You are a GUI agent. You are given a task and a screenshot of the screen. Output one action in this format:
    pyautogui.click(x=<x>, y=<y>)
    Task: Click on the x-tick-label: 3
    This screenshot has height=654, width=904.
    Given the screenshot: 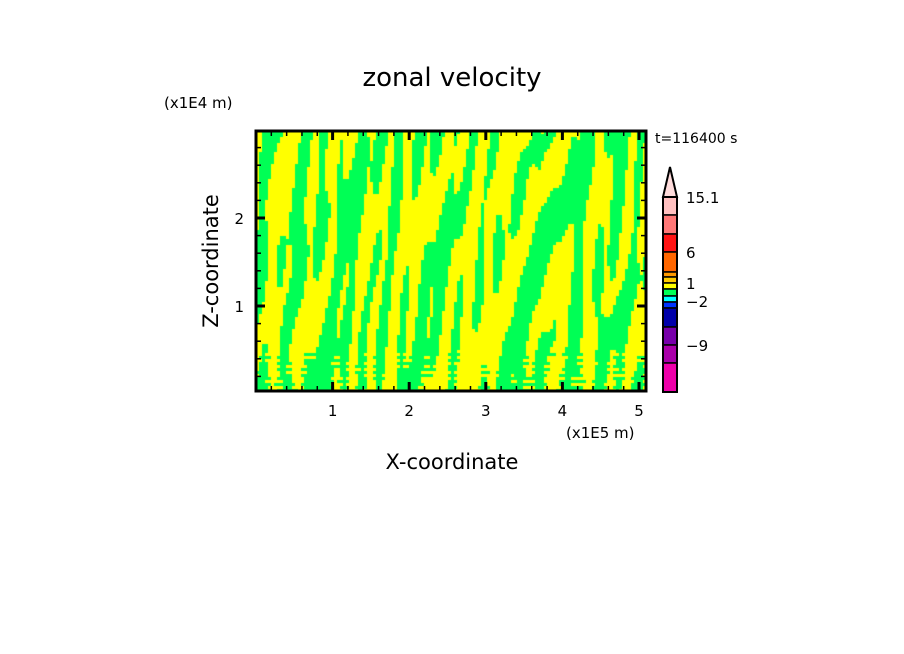 What is the action you would take?
    pyautogui.click(x=486, y=411)
    